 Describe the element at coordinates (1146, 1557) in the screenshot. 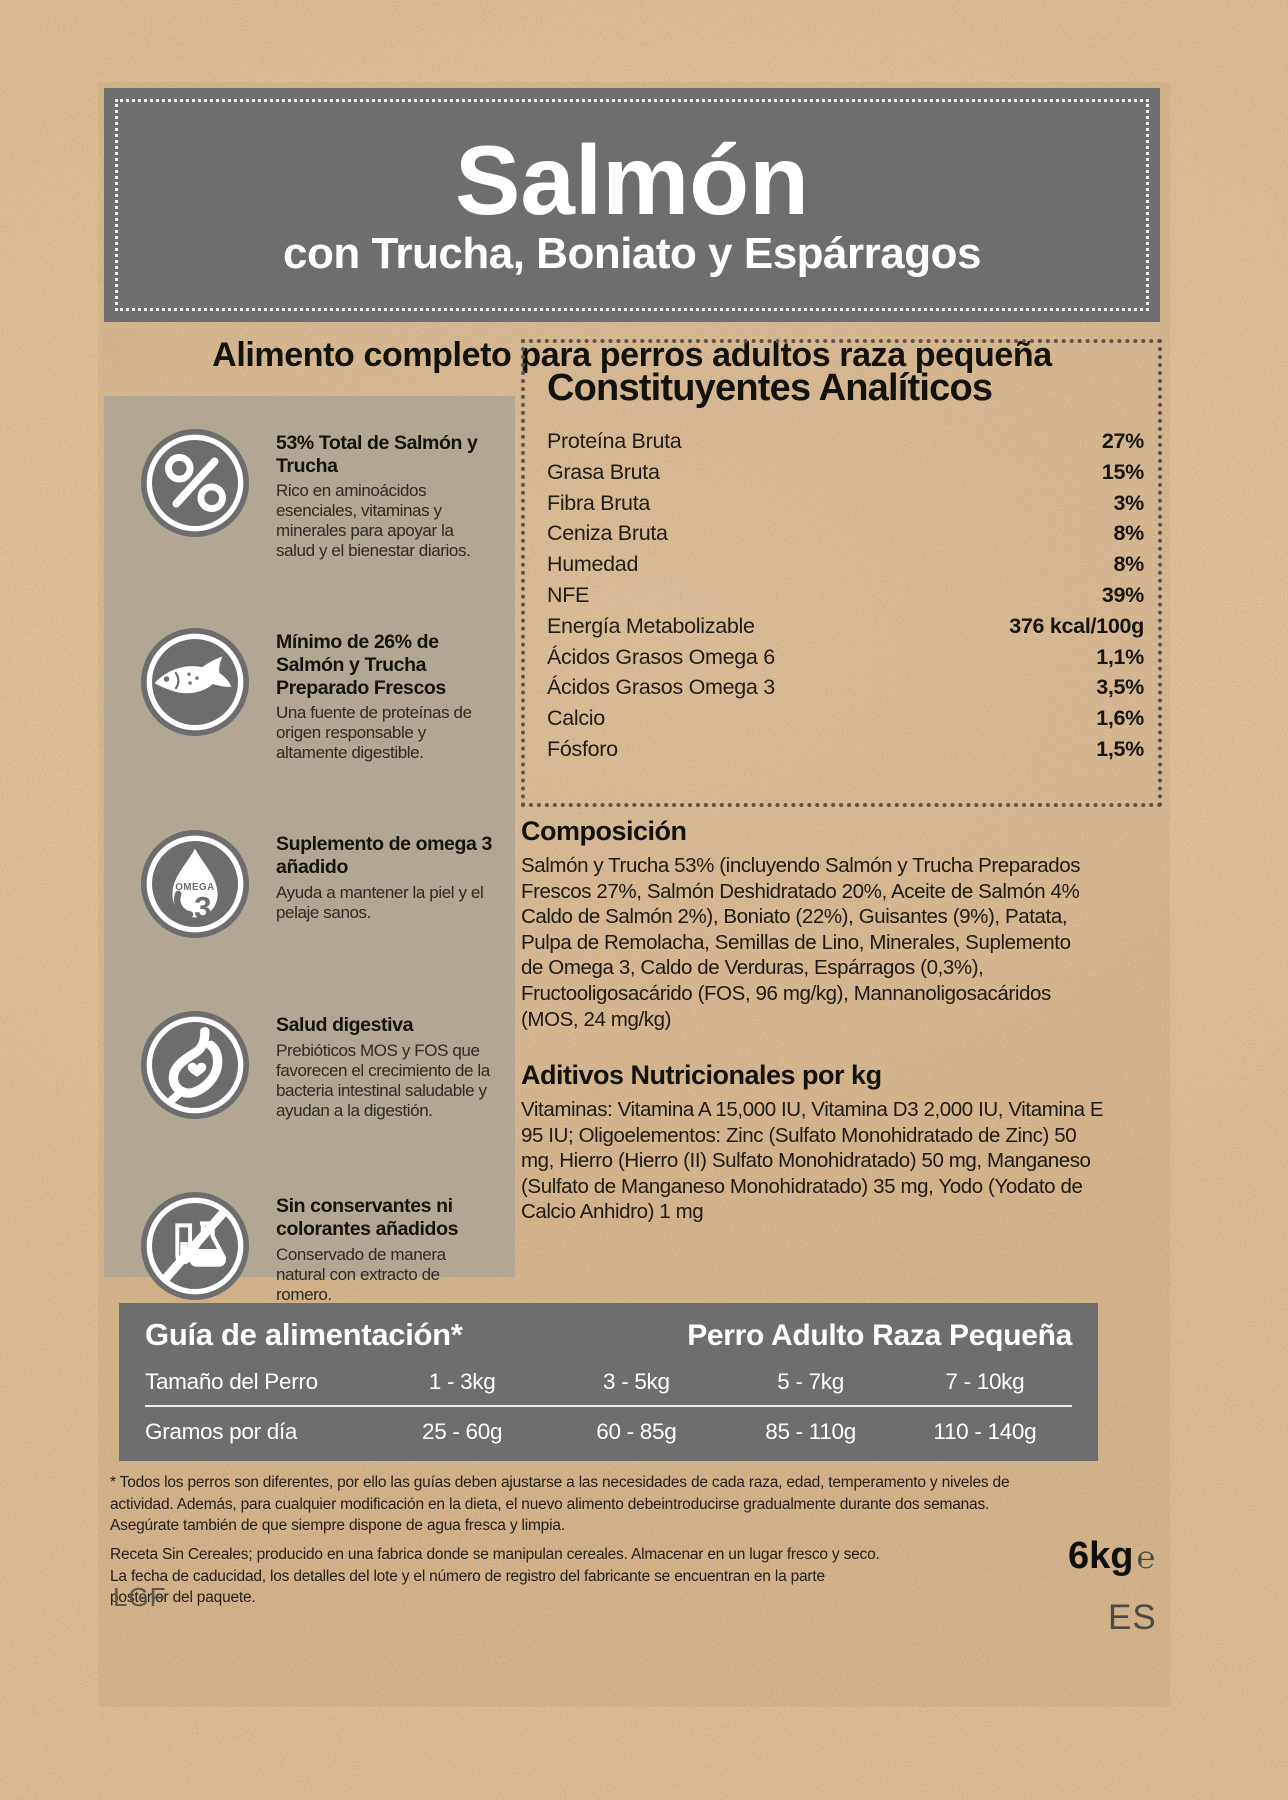

I see `estimated-sign: ℮` at that location.